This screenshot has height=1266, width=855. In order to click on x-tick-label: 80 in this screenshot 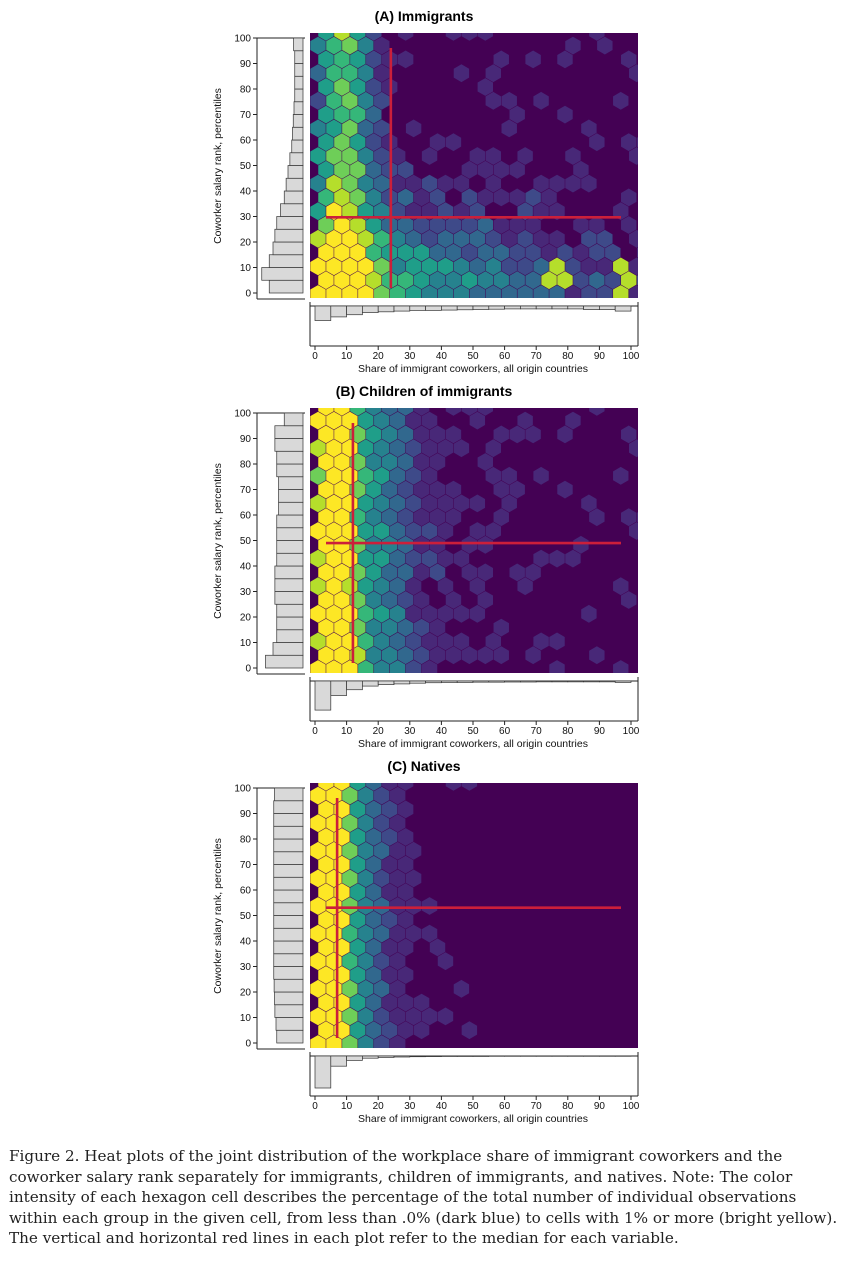, I will do `click(568, 356)`.